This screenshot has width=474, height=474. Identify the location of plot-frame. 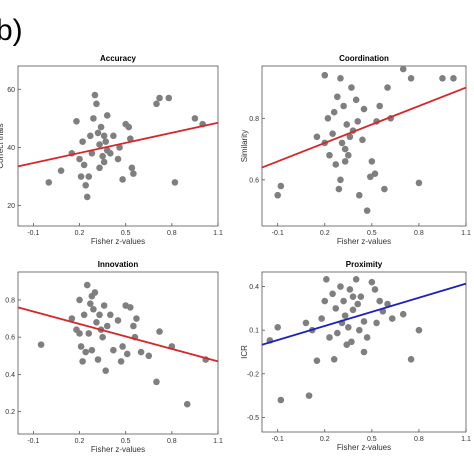
(364, 146).